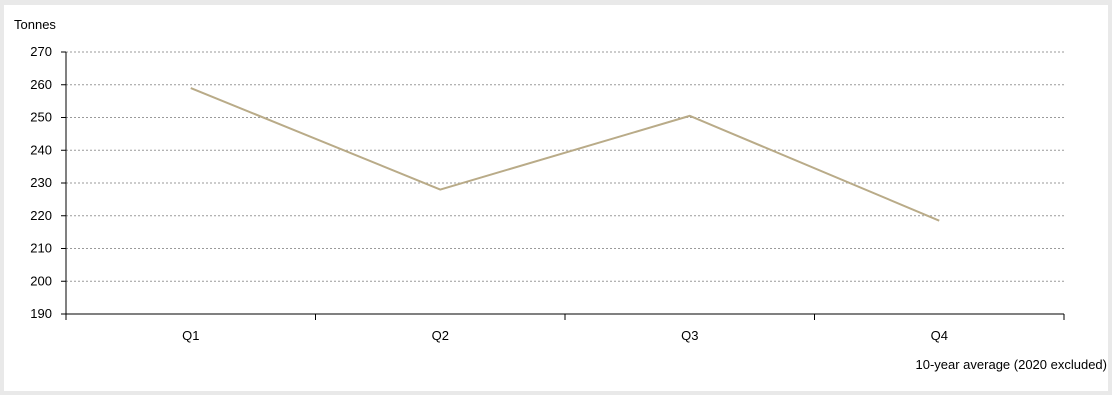  I want to click on y-tick-label: 210, so click(41, 248).